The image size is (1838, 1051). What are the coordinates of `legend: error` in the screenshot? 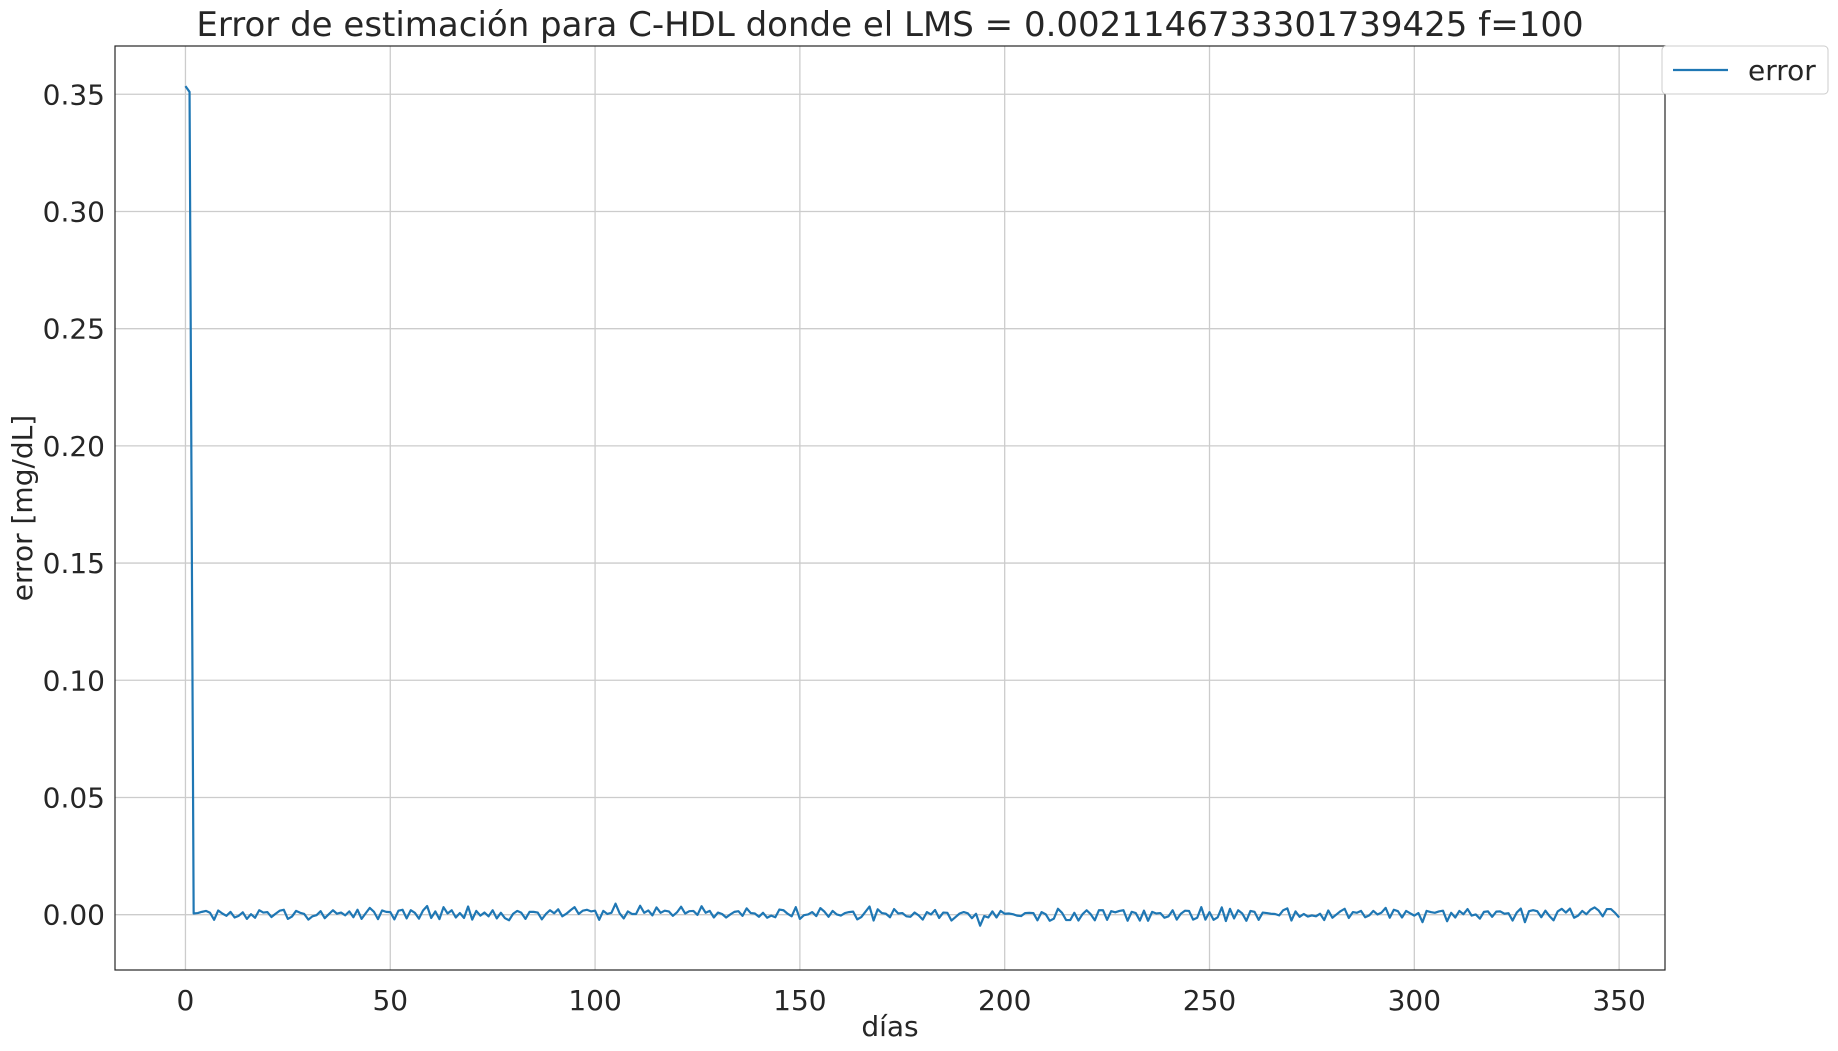 It's located at (1745, 70).